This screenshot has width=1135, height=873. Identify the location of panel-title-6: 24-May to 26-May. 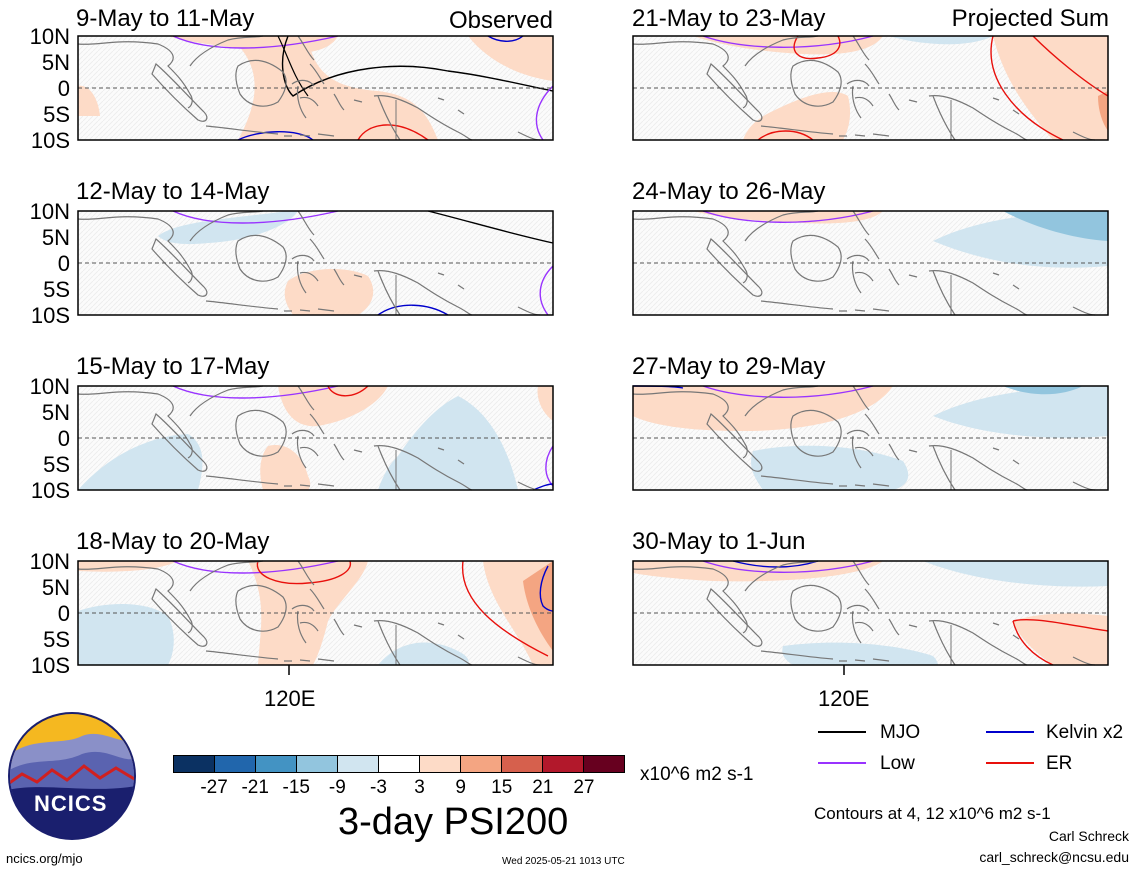
(729, 191).